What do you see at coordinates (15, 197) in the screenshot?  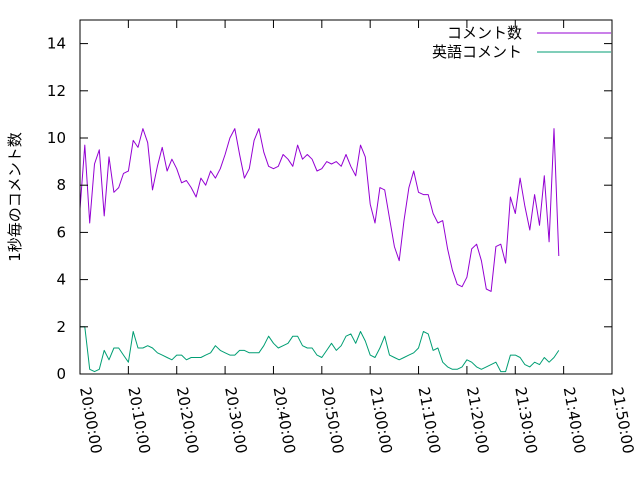 I see `y-axis-label: 1秒毎のコメント数` at bounding box center [15, 197].